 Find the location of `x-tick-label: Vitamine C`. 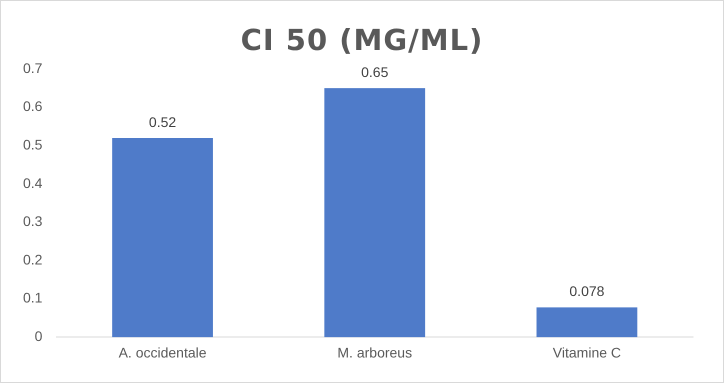

x-tick-label: Vitamine C is located at coordinates (587, 352).